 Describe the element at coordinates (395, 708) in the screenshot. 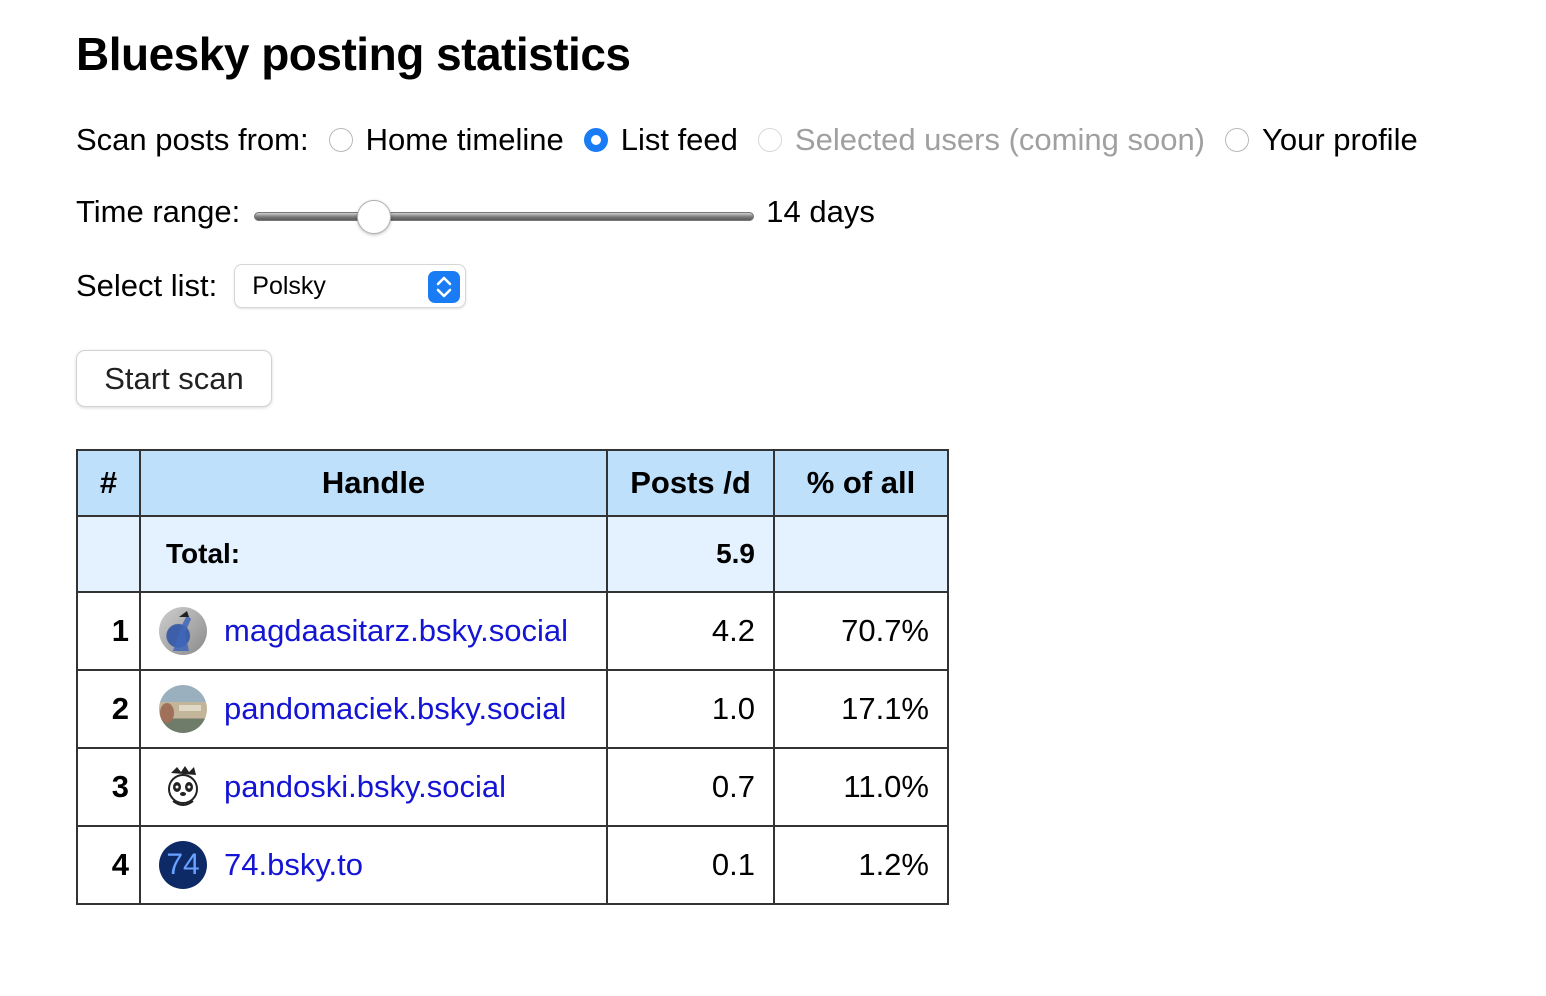

I see `handle-link: pandomaciek.bsky.social` at that location.